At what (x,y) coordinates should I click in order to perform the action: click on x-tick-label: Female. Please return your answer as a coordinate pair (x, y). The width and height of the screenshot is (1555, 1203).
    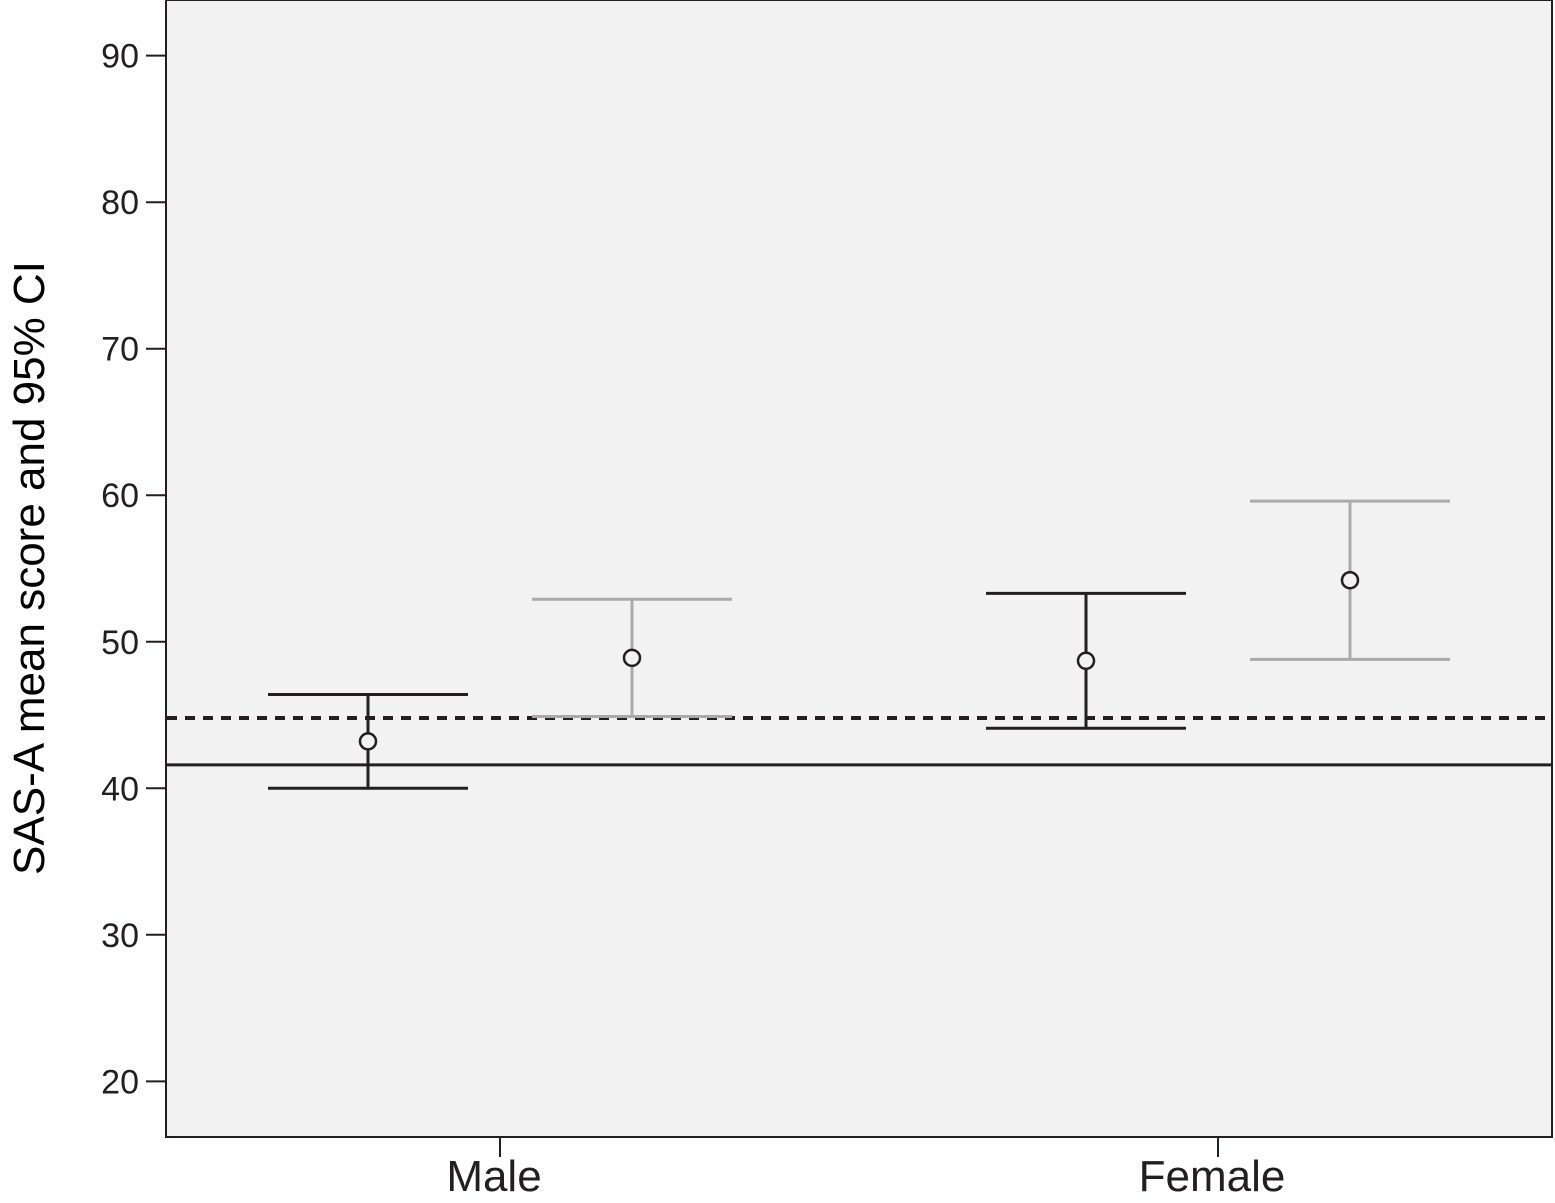
    Looking at the image, I should click on (1212, 1176).